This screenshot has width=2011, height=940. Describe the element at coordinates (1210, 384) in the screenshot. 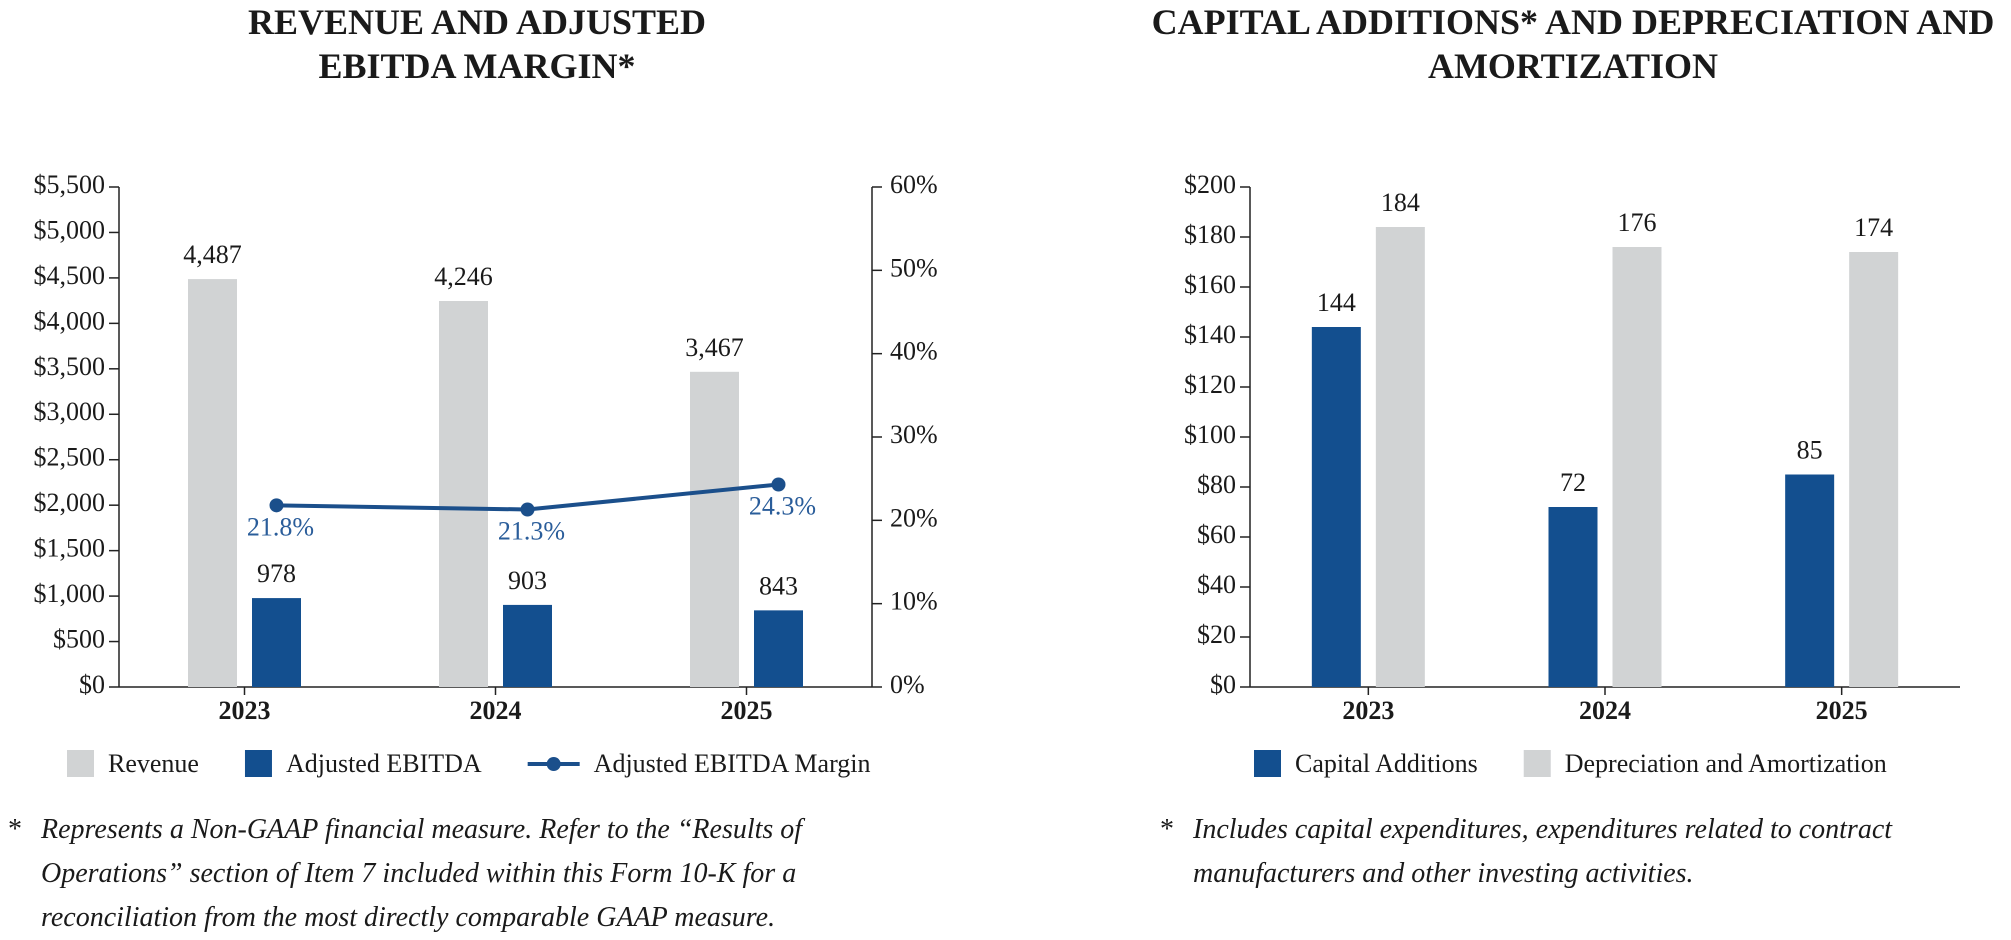

I see `y-tick-label: $120` at that location.